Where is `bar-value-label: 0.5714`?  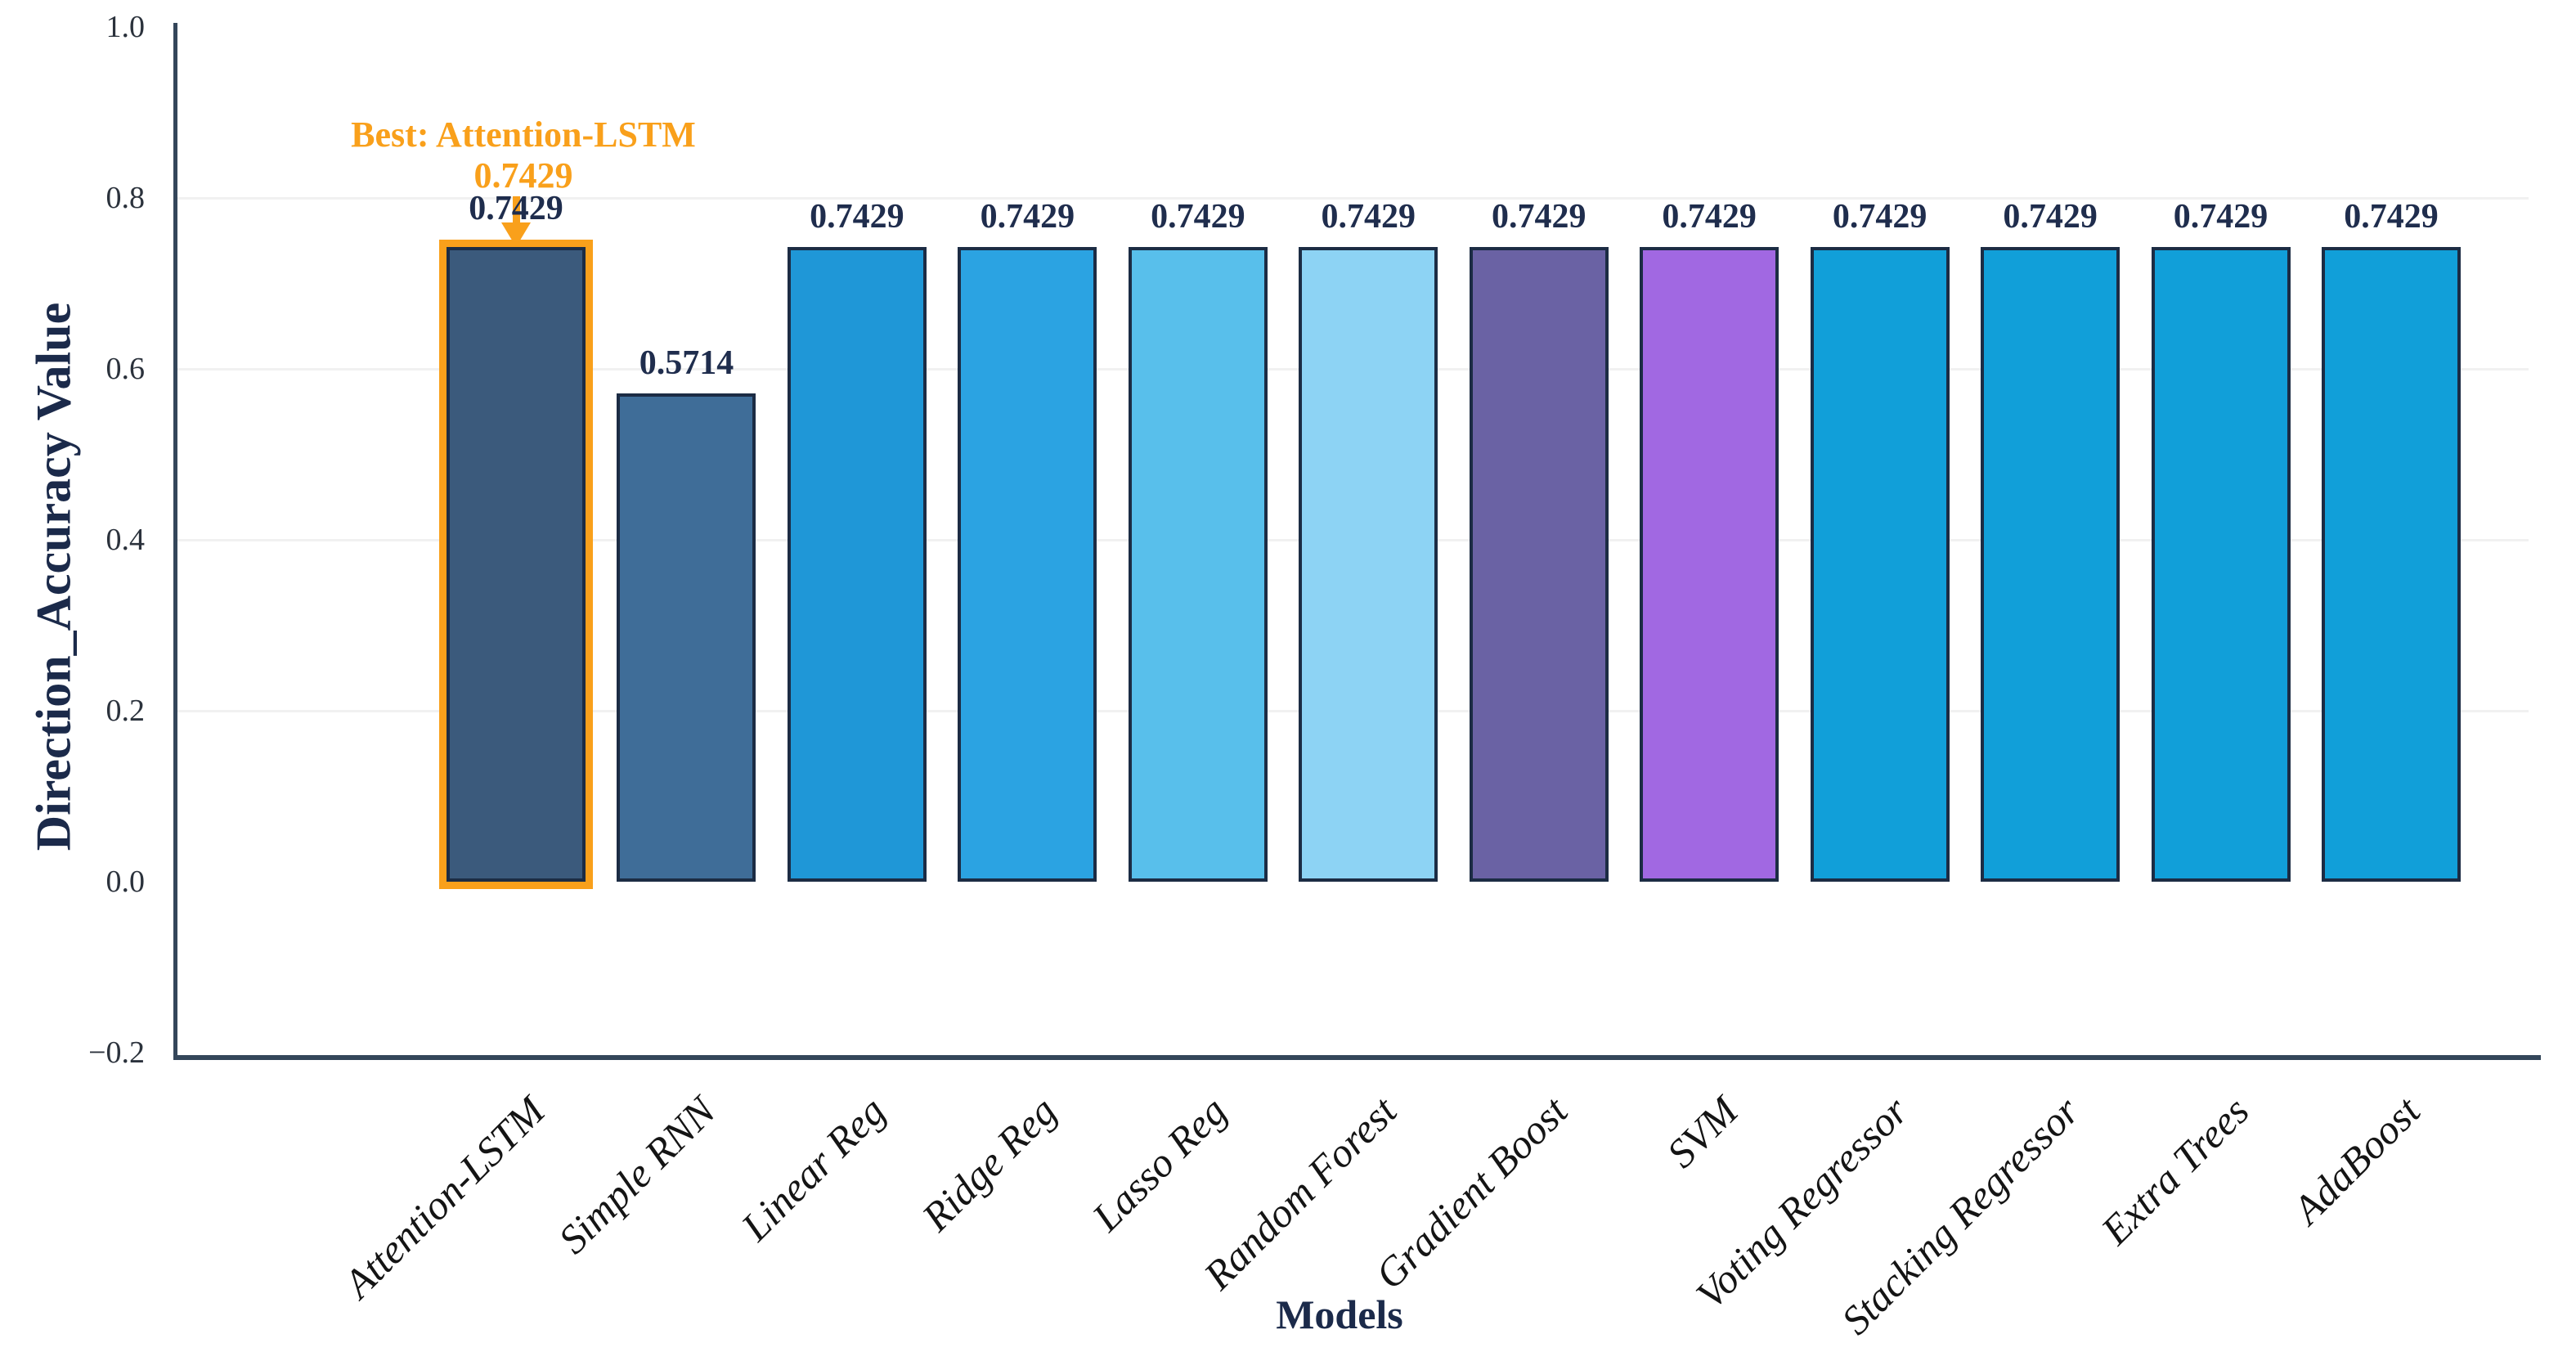
bar-value-label: 0.5714 is located at coordinates (686, 363).